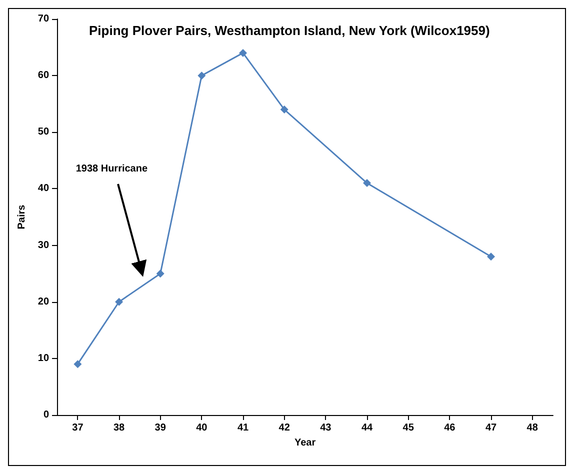 This screenshot has height=474, width=574. Describe the element at coordinates (532, 428) in the screenshot. I see `x-tick-label: 48` at that location.